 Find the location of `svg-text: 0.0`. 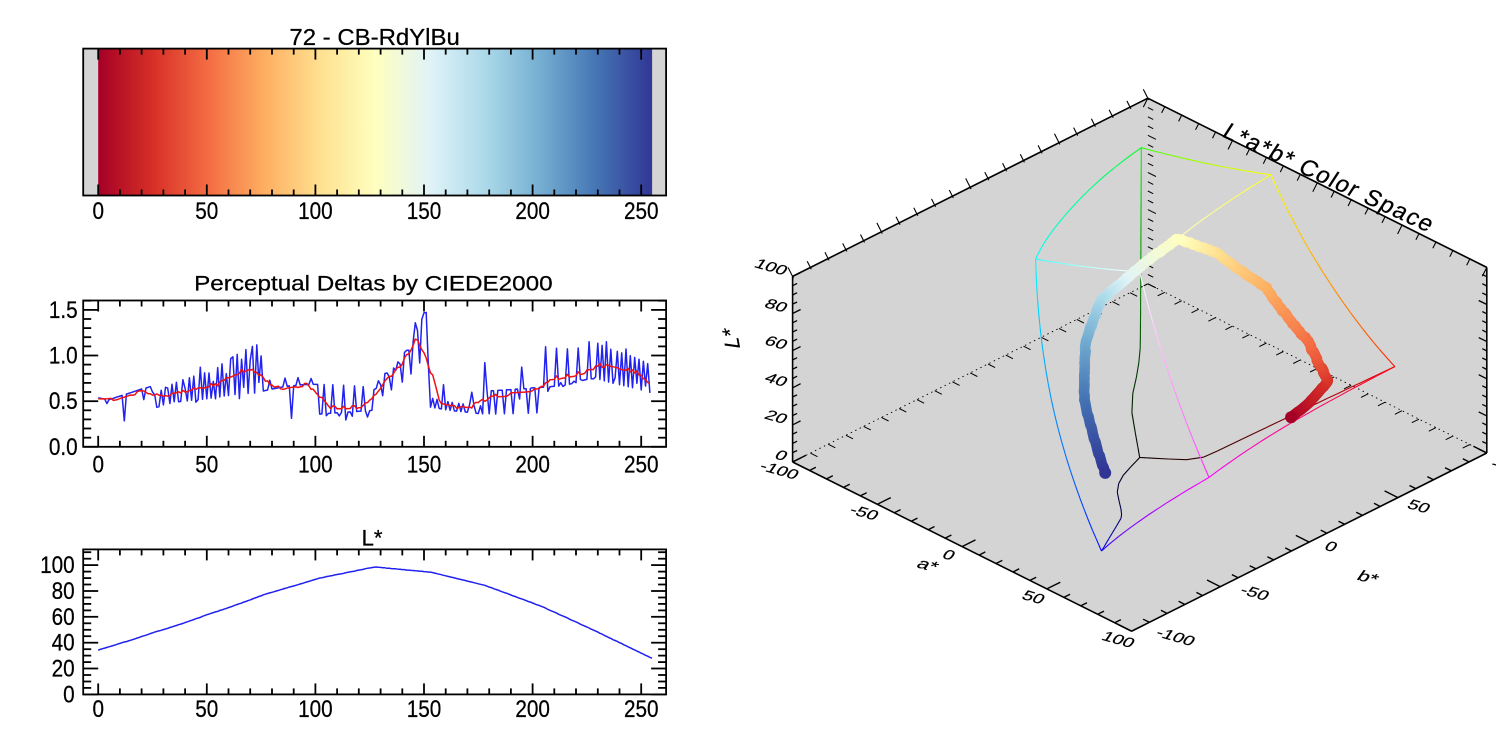

svg-text: 0.0 is located at coordinates (63, 446).